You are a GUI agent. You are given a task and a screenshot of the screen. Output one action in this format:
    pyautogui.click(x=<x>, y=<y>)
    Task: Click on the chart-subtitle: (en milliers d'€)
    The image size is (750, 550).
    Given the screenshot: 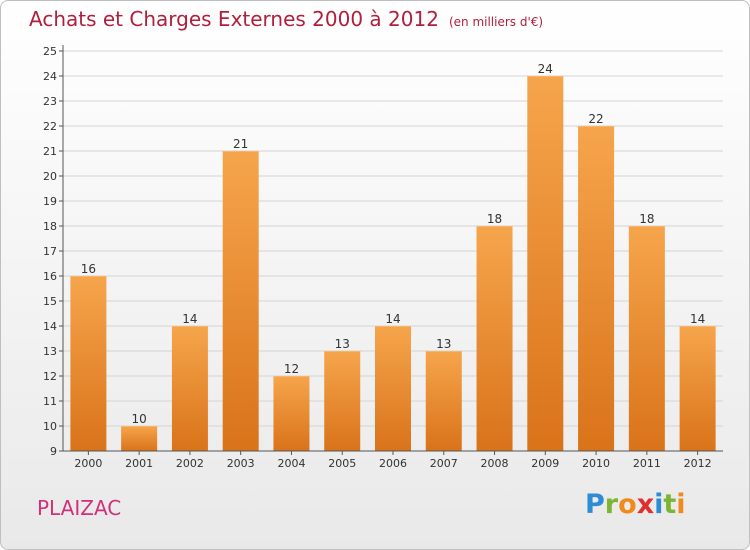 What is the action you would take?
    pyautogui.click(x=496, y=22)
    